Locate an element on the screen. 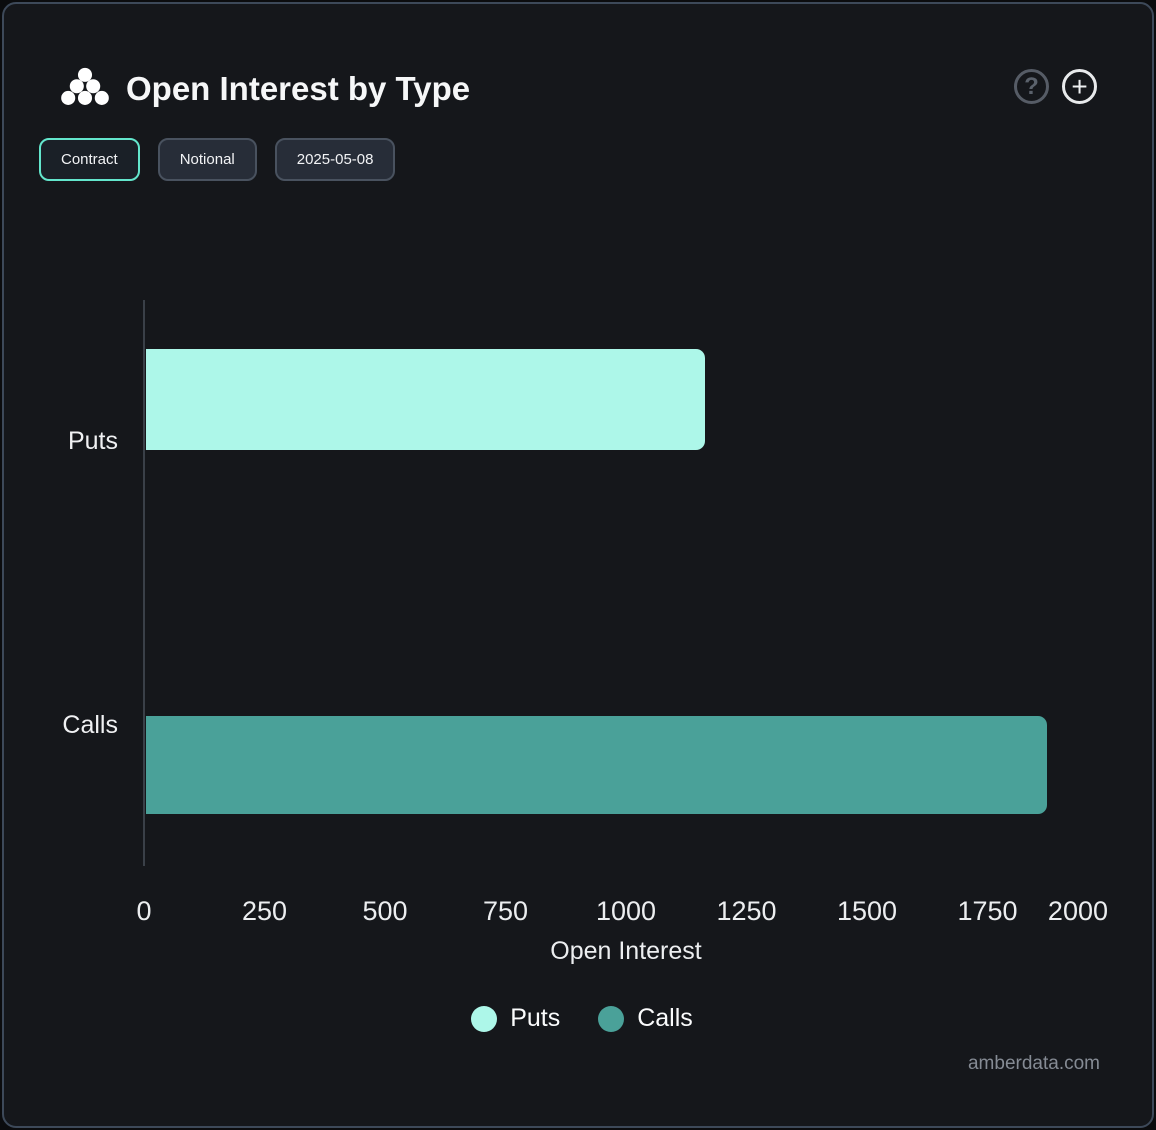 Image resolution: width=1156 pixels, height=1130 pixels. page-title: Open Interest by Type is located at coordinates (298, 88).